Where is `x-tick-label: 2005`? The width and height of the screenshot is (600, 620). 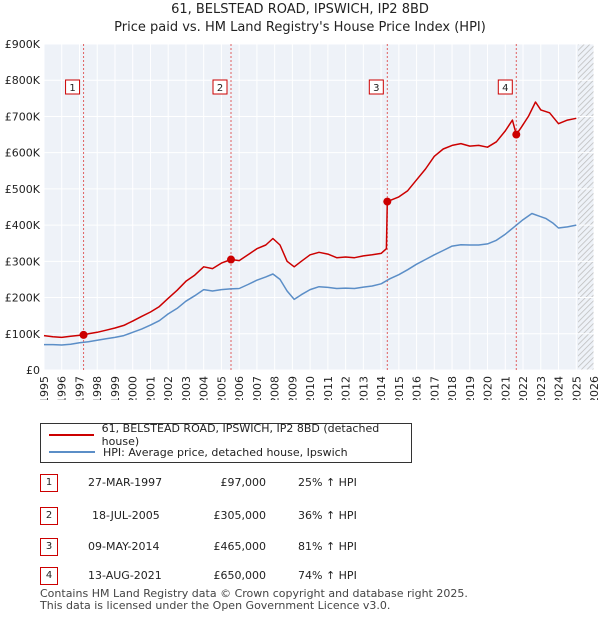 x-tick-label: 2005 is located at coordinates (221, 388).